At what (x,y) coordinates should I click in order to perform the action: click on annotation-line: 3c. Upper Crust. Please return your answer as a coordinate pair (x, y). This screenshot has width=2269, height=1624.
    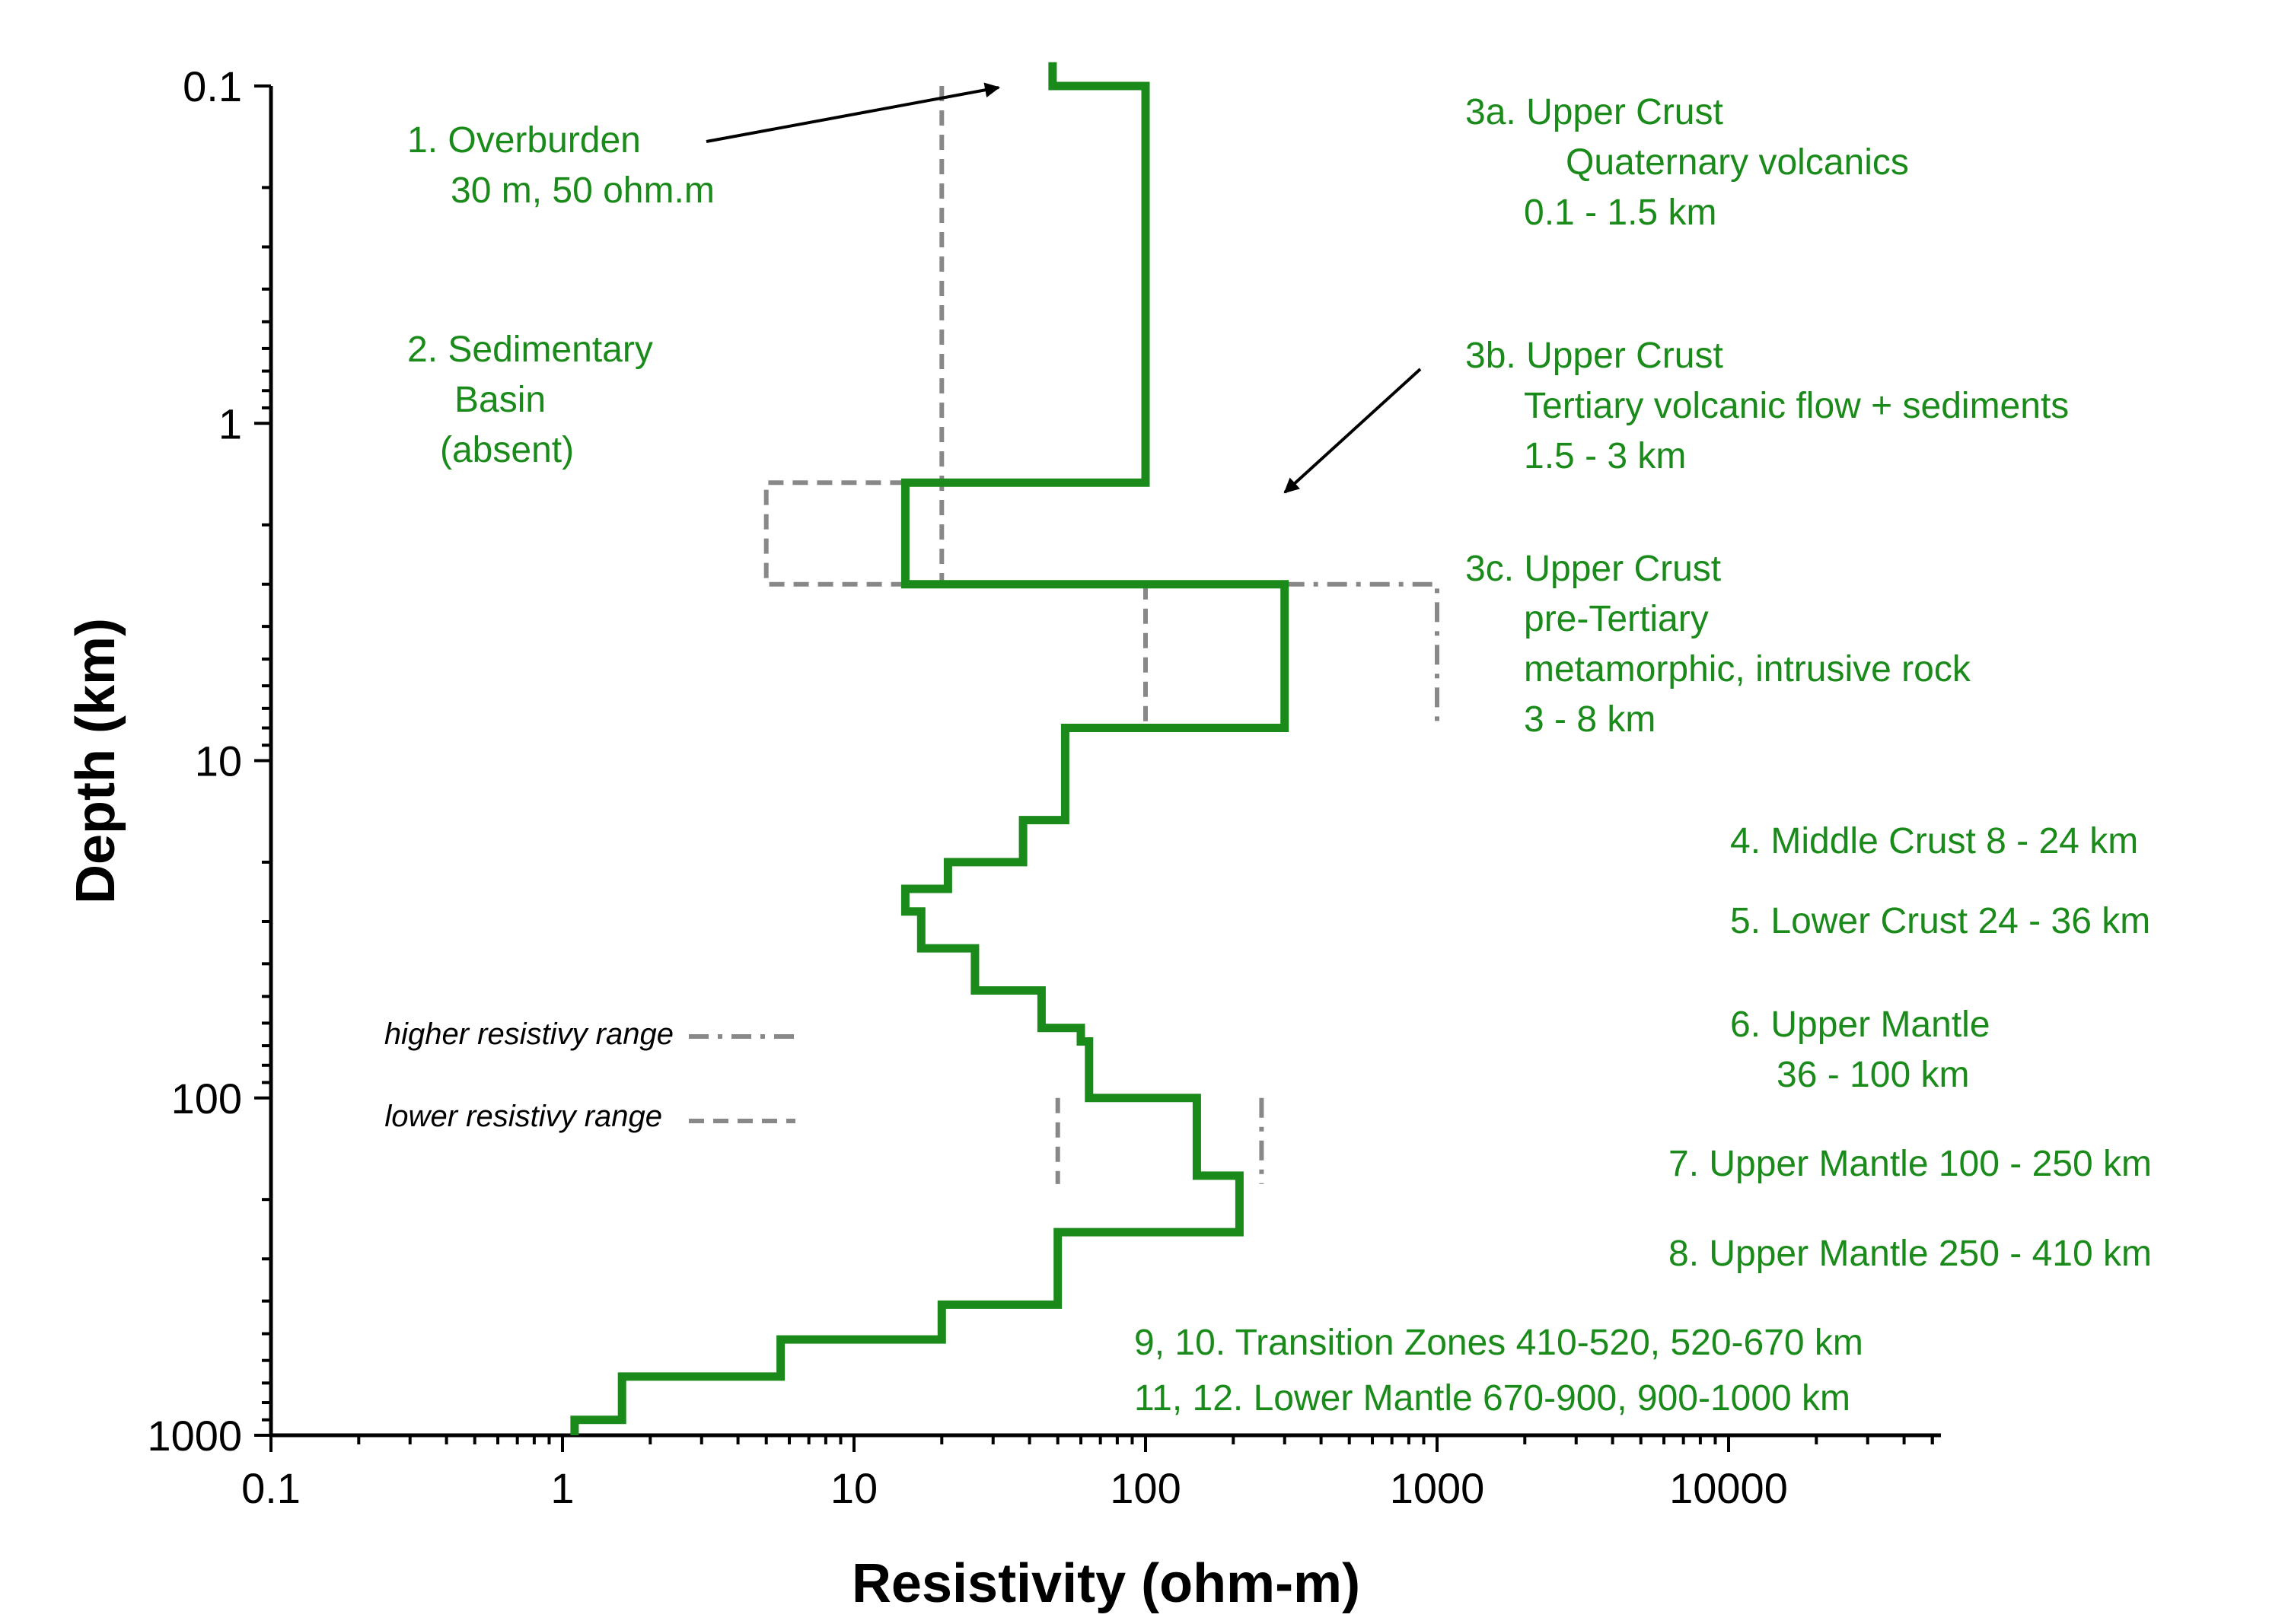
    Looking at the image, I should click on (1593, 569).